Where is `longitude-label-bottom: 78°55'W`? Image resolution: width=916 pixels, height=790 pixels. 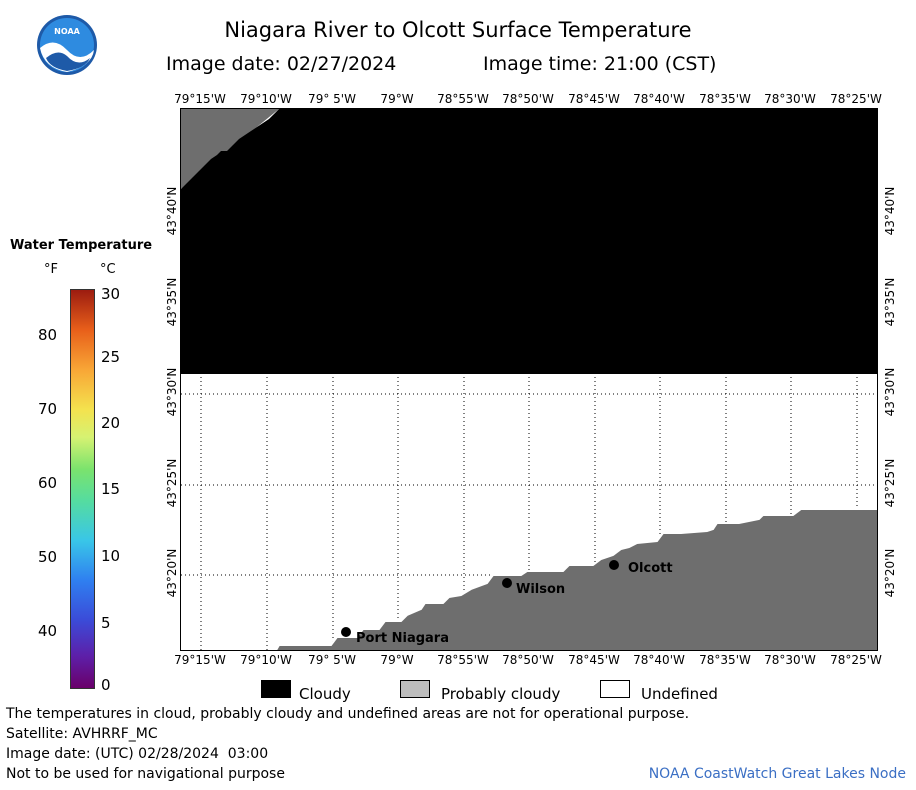
longitude-label-bottom: 78°55'W is located at coordinates (463, 660).